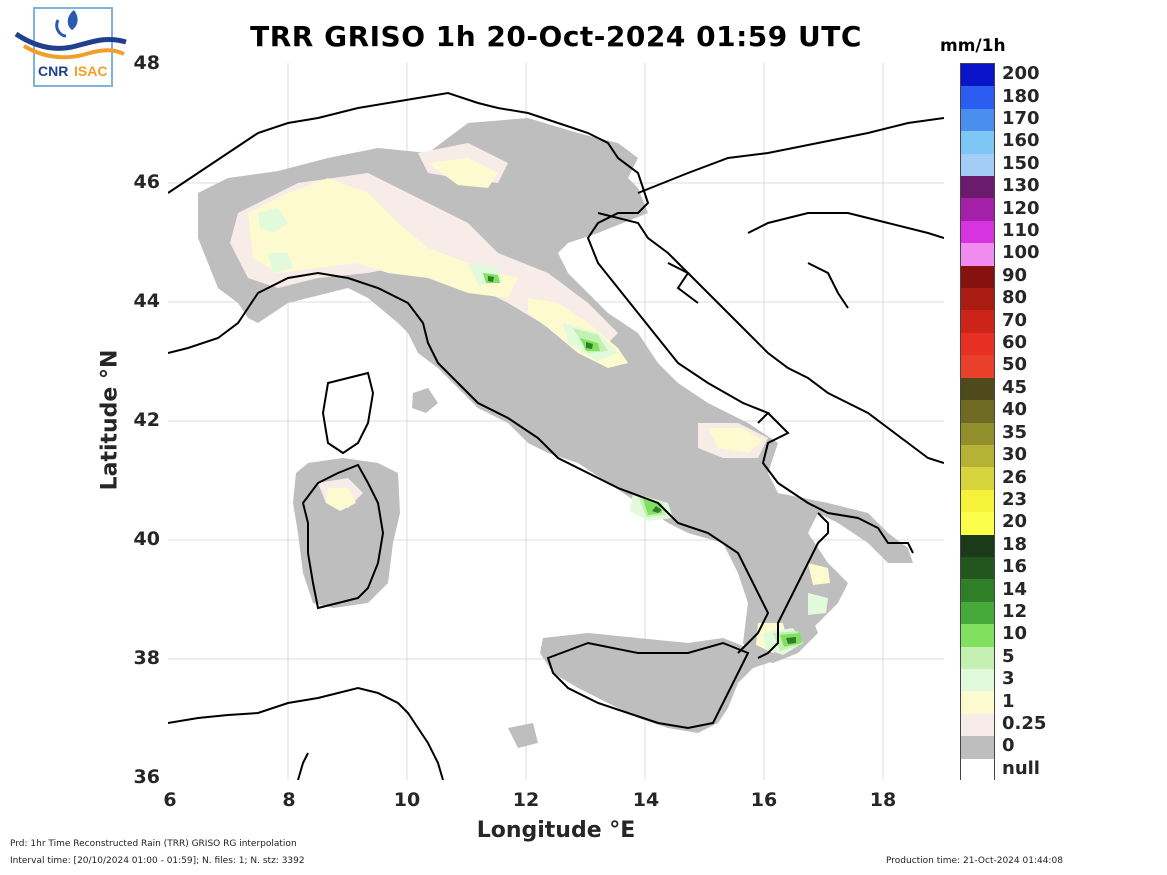 The height and width of the screenshot is (875, 1167). Describe the element at coordinates (146, 63) in the screenshot. I see `y-tick-label: 48` at that location.